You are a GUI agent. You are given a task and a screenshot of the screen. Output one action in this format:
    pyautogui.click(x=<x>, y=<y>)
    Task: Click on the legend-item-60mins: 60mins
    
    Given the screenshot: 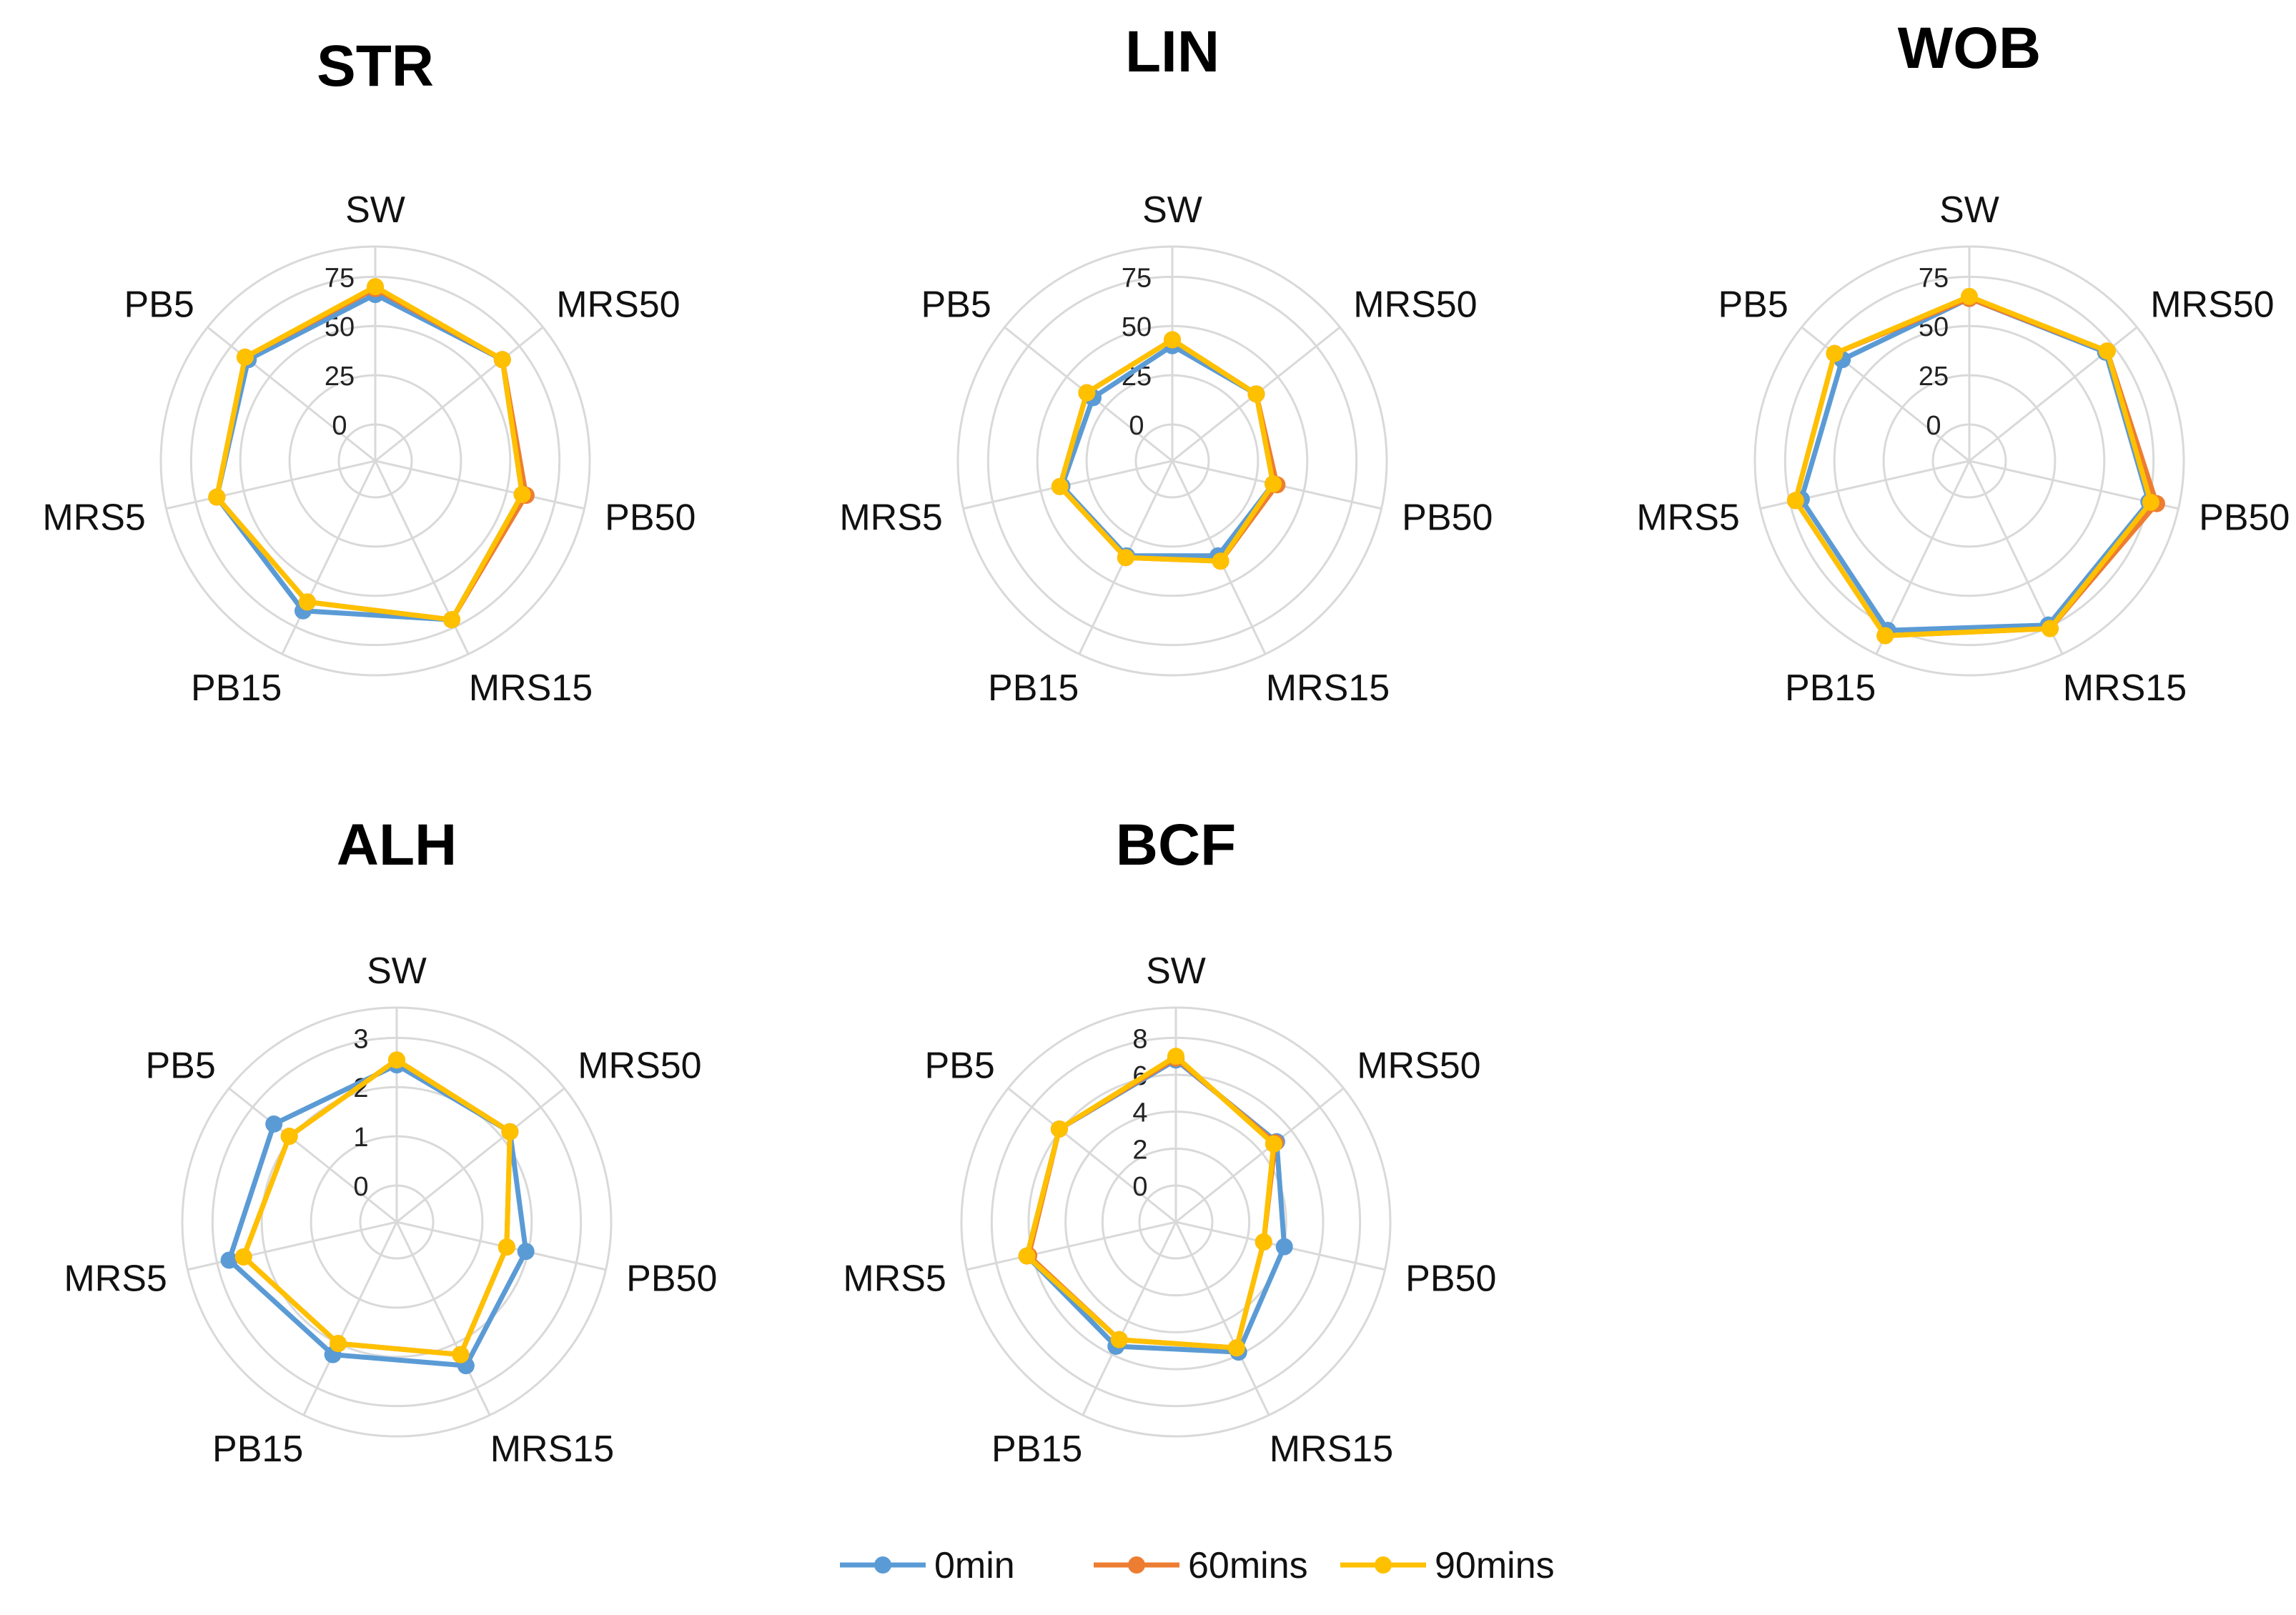 What is the action you would take?
    pyautogui.click(x=1201, y=1565)
    